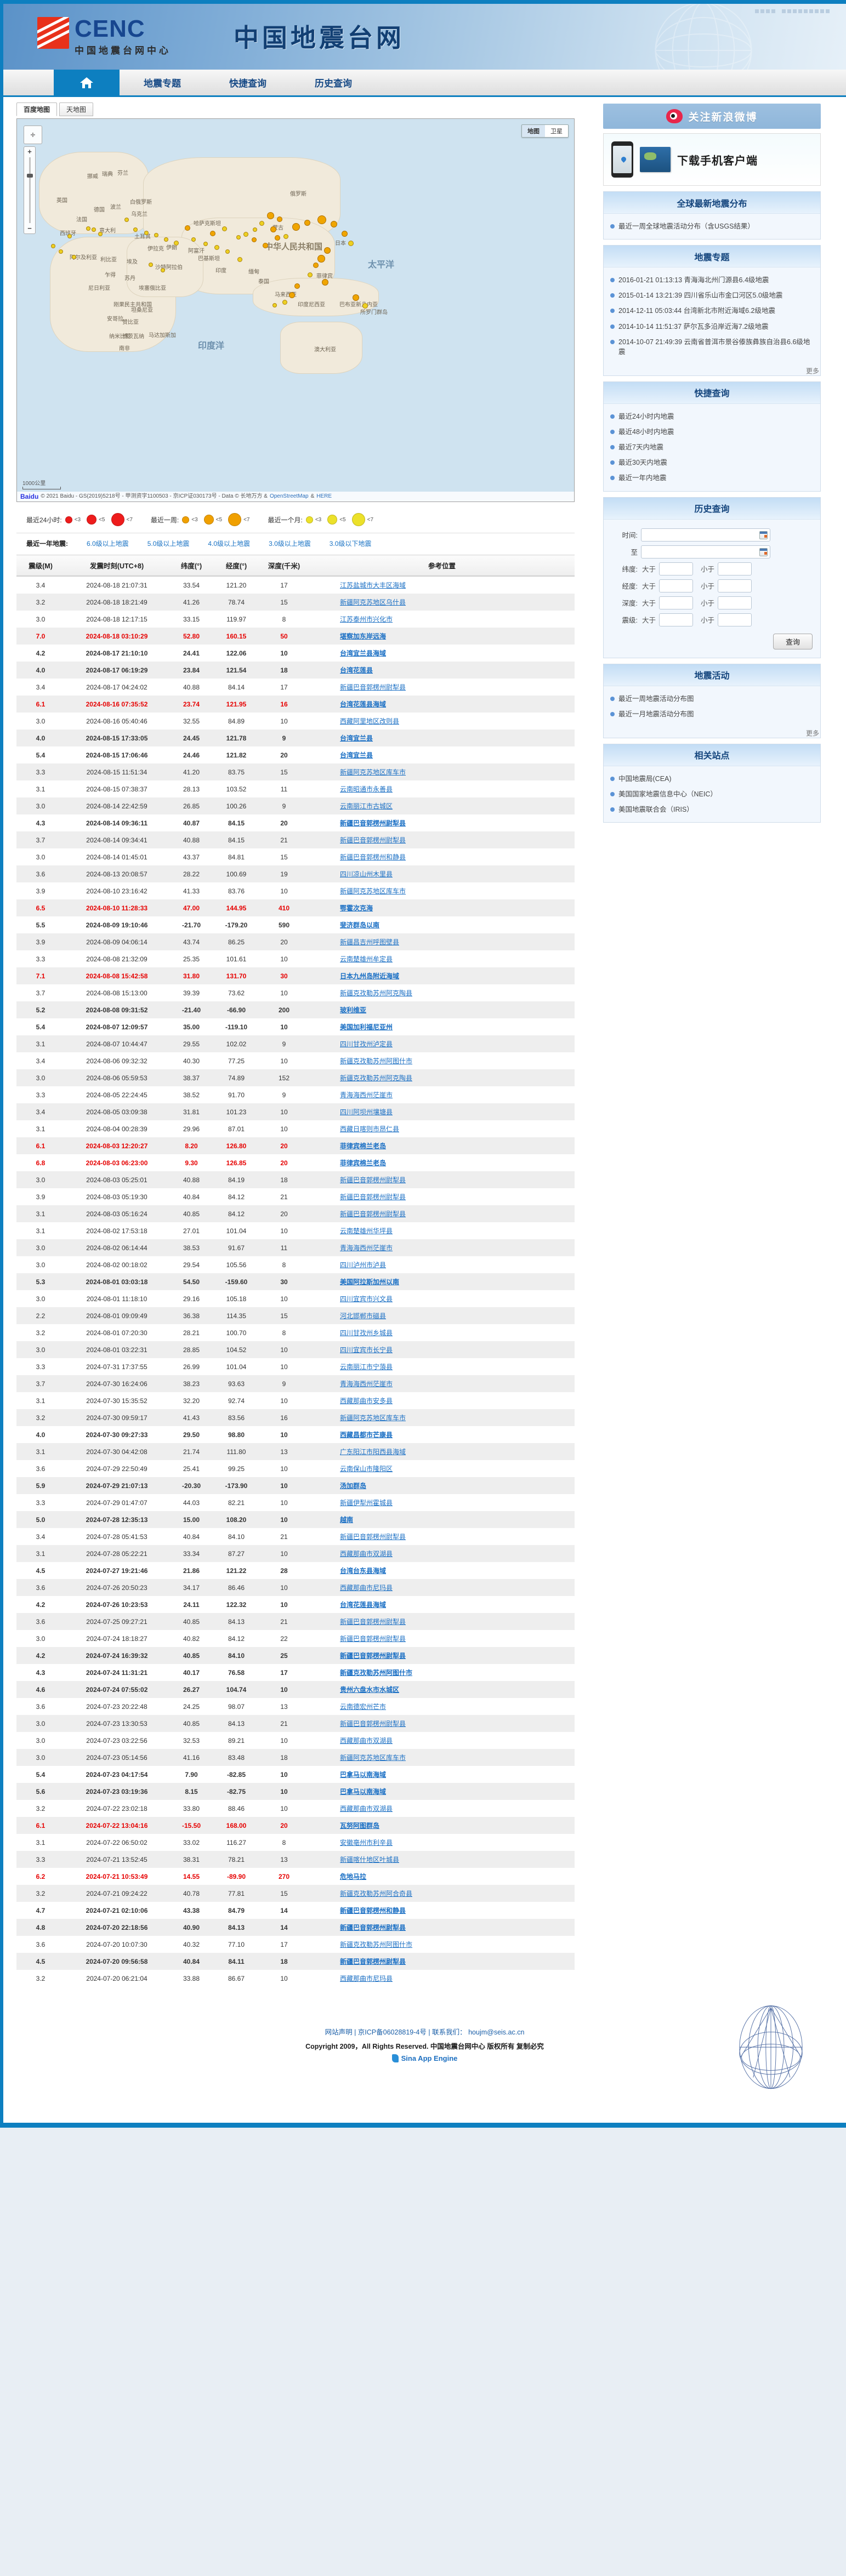 Image resolution: width=846 pixels, height=2576 pixels. What do you see at coordinates (366, 1435) in the screenshot?
I see `location-link: 西藏昌都市芒康县` at bounding box center [366, 1435].